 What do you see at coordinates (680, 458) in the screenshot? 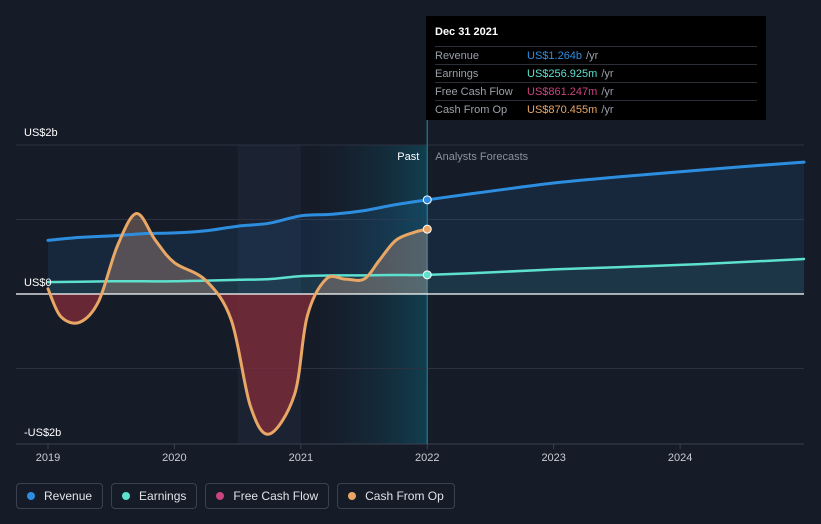
I see `x-tick-label: 2024` at bounding box center [680, 458].